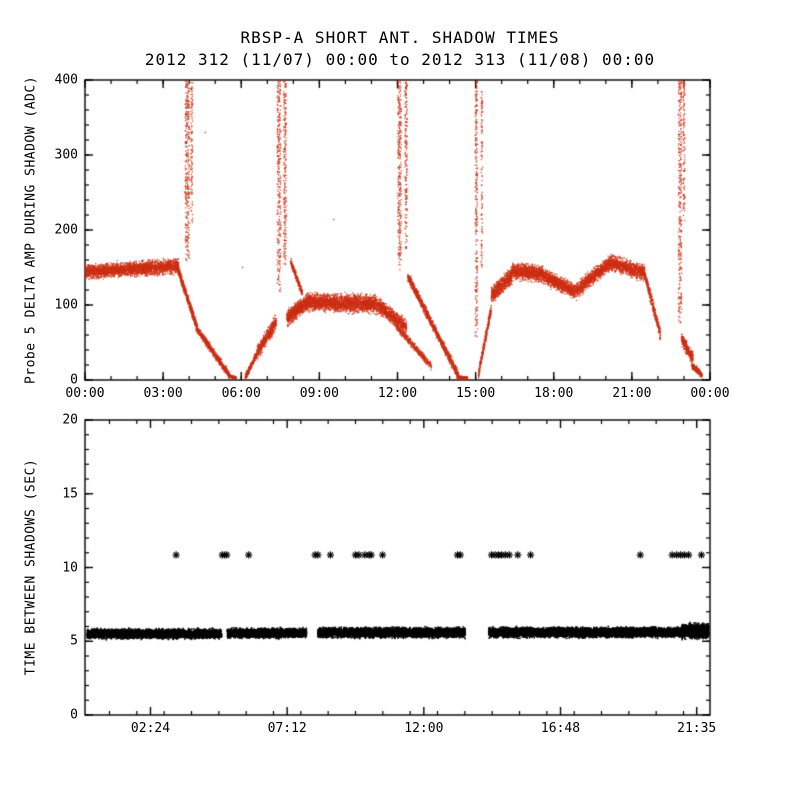  Describe the element at coordinates (66, 305) in the screenshot. I see `y-tick-label: 100` at that location.